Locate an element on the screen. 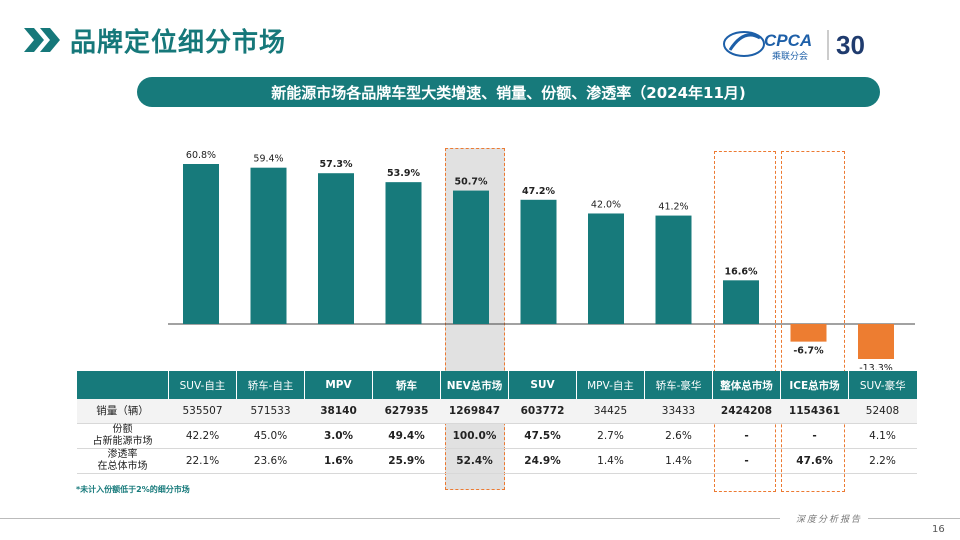  table-cell: 22.1% is located at coordinates (202, 461).